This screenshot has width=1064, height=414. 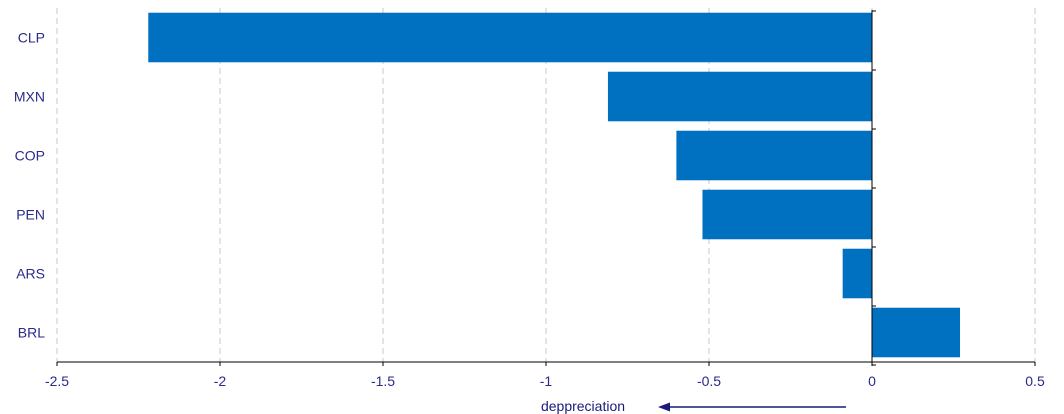 What do you see at coordinates (31, 38) in the screenshot?
I see `category-label-clp: CLP` at bounding box center [31, 38].